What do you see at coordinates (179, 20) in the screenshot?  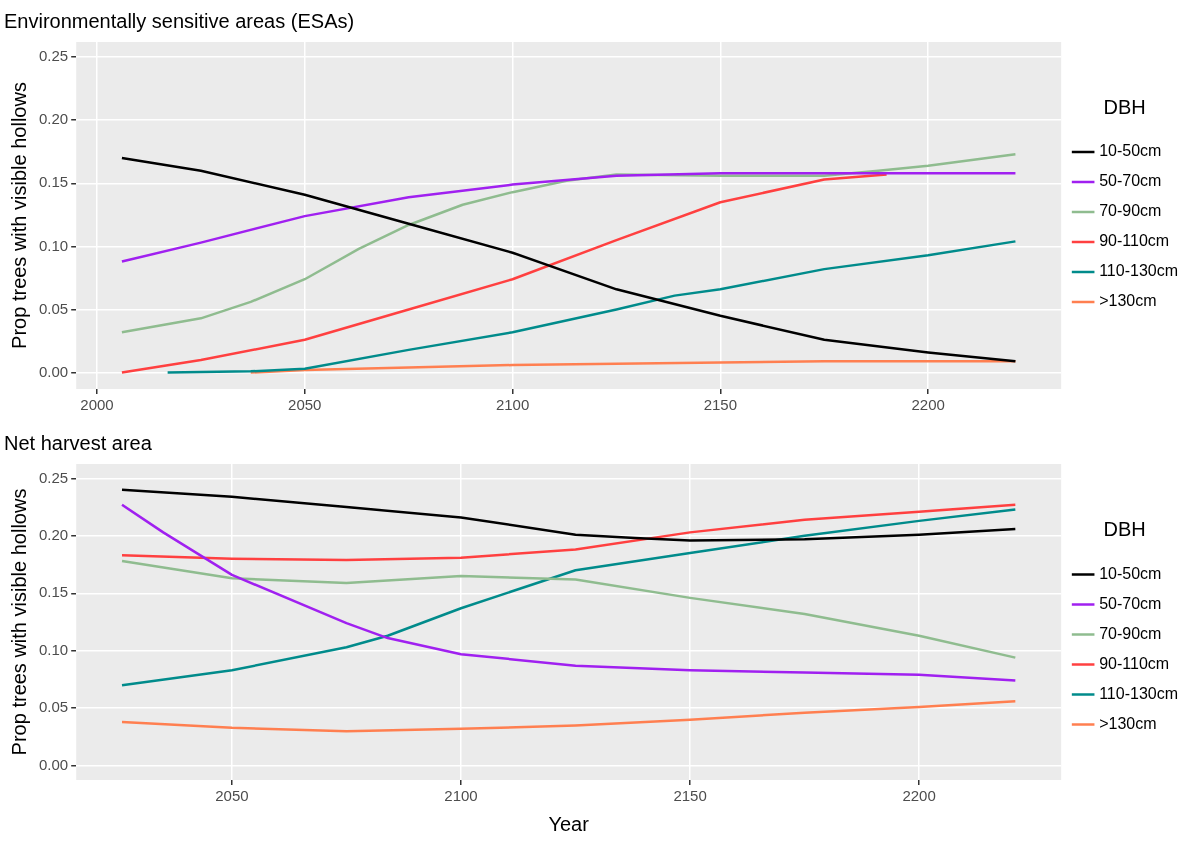 I see `chart-title: Environmentally sensitive areas (ESAs)` at bounding box center [179, 20].